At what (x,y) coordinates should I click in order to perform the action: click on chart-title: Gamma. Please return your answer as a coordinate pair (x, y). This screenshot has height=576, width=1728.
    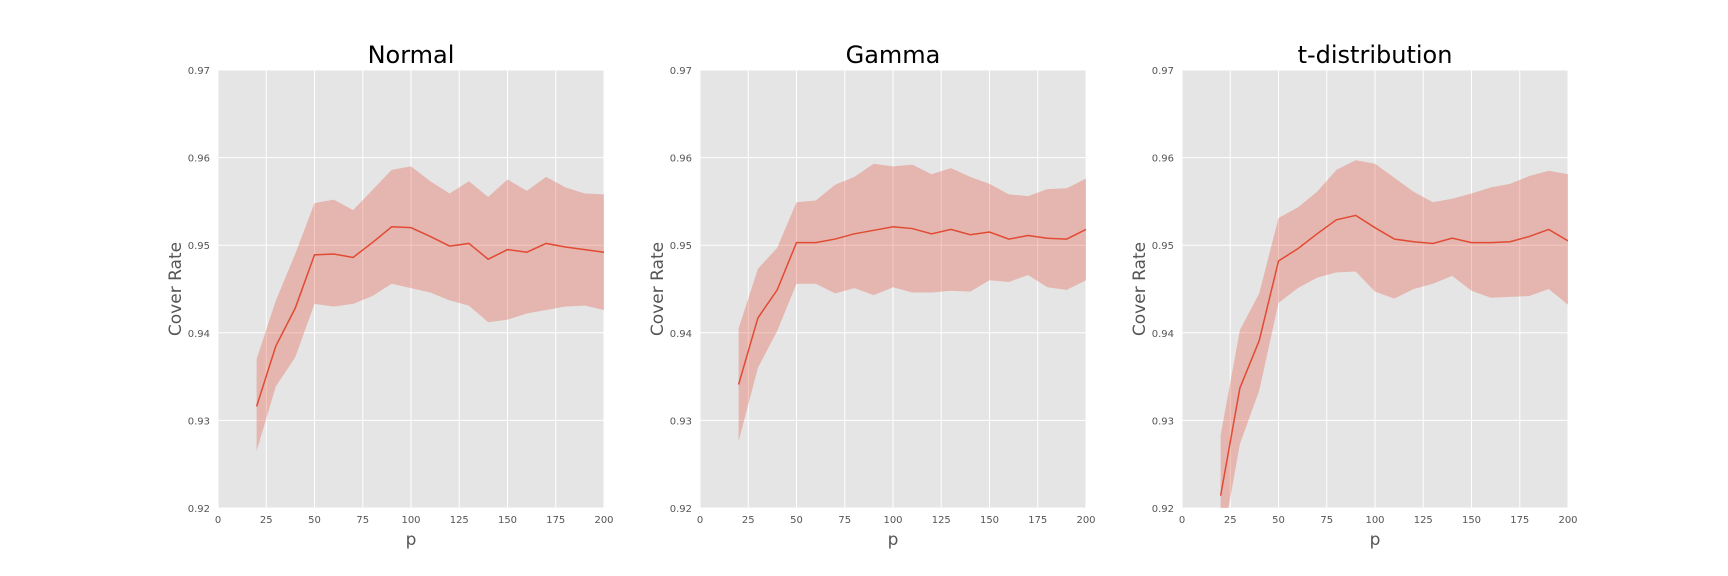
    Looking at the image, I should click on (893, 55).